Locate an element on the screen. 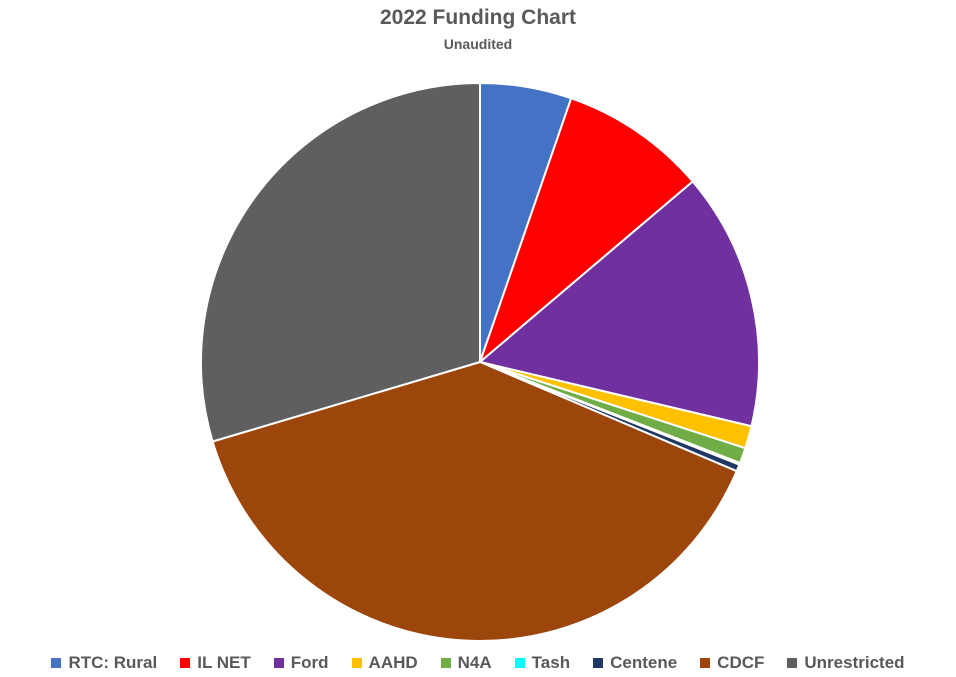 The height and width of the screenshot is (677, 956). legend-item-il-net: IL NET is located at coordinates (215, 663).